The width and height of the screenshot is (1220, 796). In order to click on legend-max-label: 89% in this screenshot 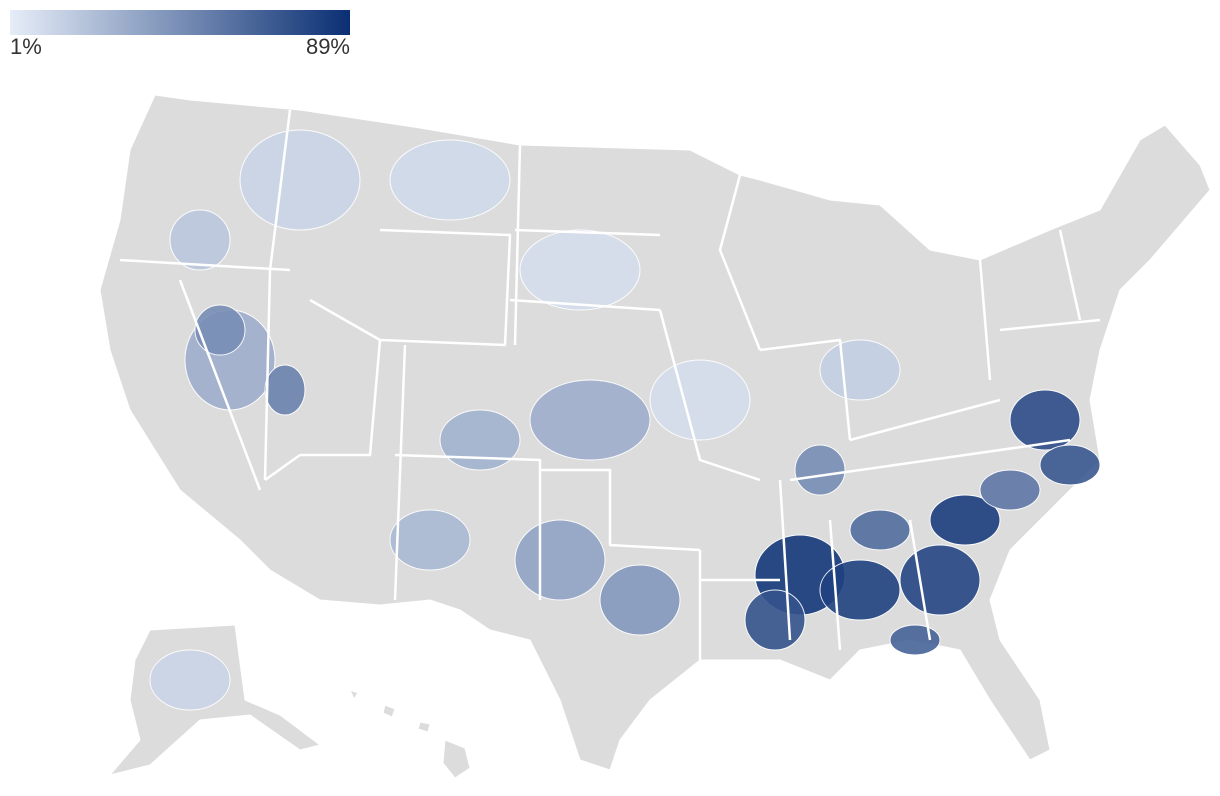, I will do `click(328, 46)`.